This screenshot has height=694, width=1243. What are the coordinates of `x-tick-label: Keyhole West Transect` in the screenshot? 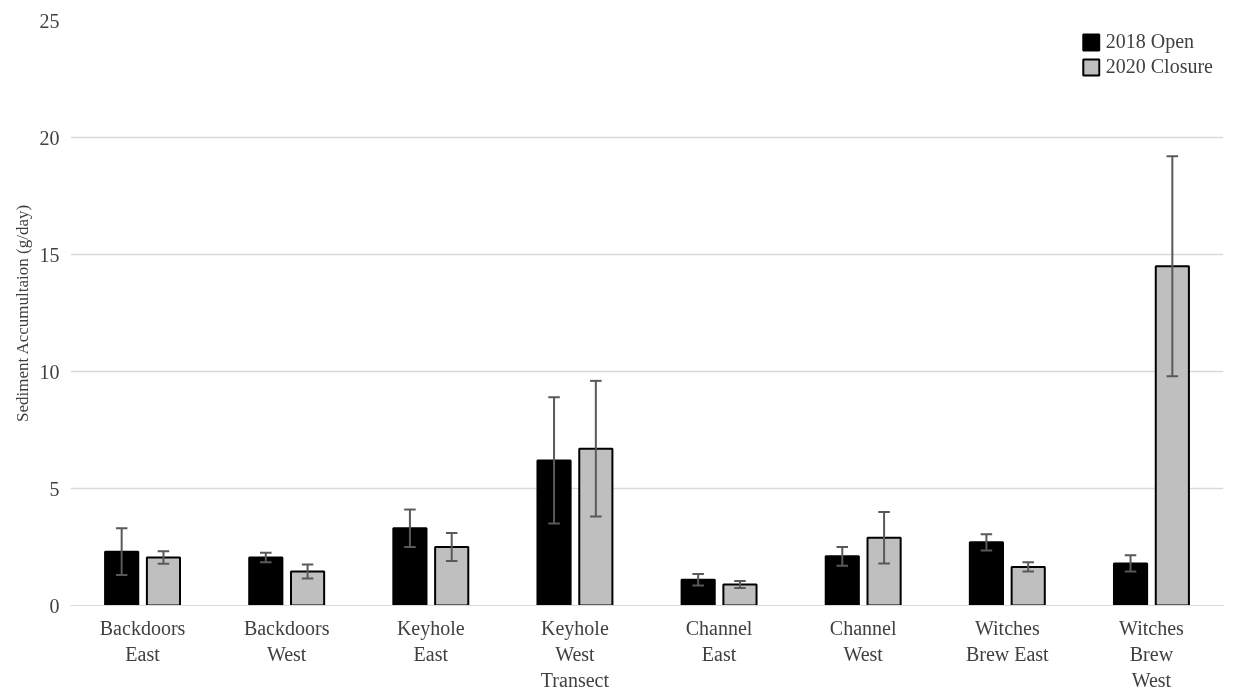 It's located at (575, 654).